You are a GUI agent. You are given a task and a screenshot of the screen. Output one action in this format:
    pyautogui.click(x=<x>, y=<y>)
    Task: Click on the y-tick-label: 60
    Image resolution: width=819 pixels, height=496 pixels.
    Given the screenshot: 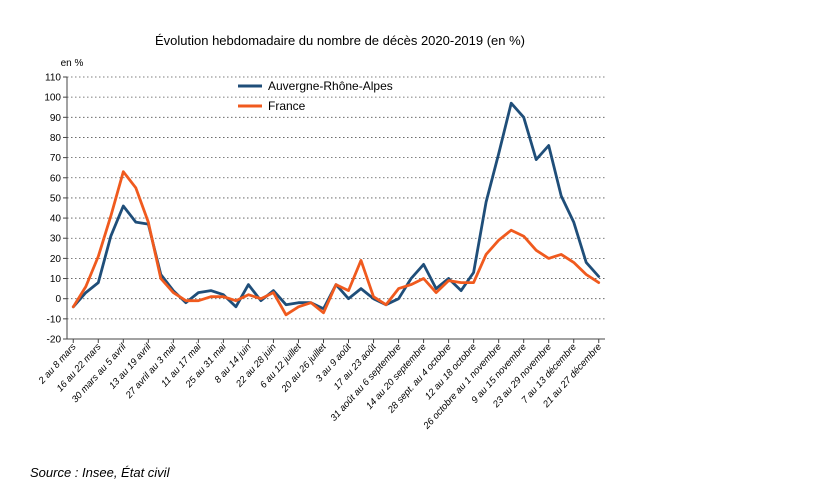 What is the action you would take?
    pyautogui.click(x=56, y=178)
    